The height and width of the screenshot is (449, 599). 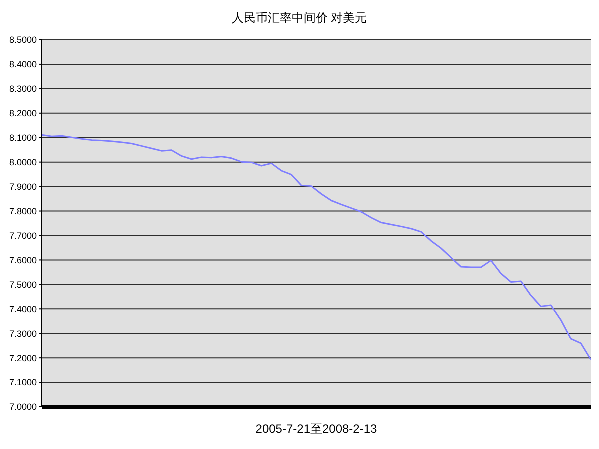 I want to click on y-tick-label: 7.4000, so click(x=23, y=309).